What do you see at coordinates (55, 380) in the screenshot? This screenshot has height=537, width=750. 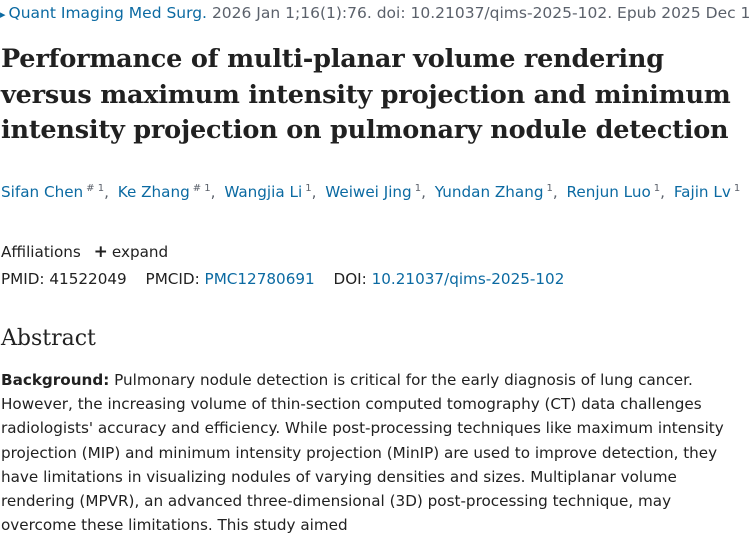 I see `background-label: Background:` at bounding box center [55, 380].